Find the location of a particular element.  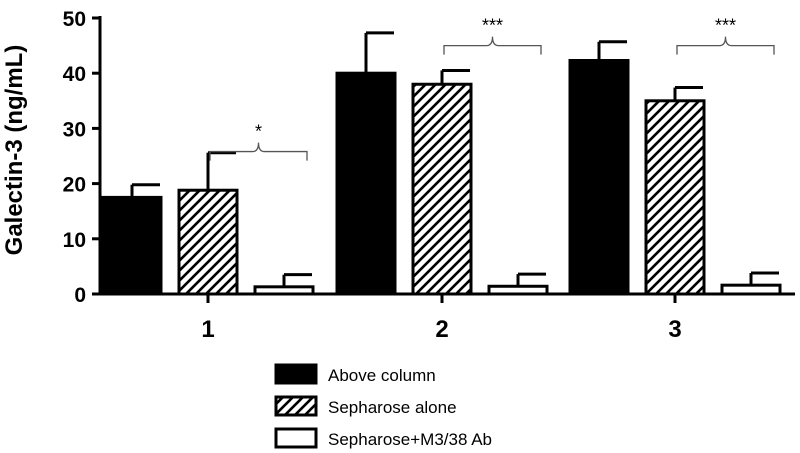

legend-label: Above column is located at coordinates (382, 375).